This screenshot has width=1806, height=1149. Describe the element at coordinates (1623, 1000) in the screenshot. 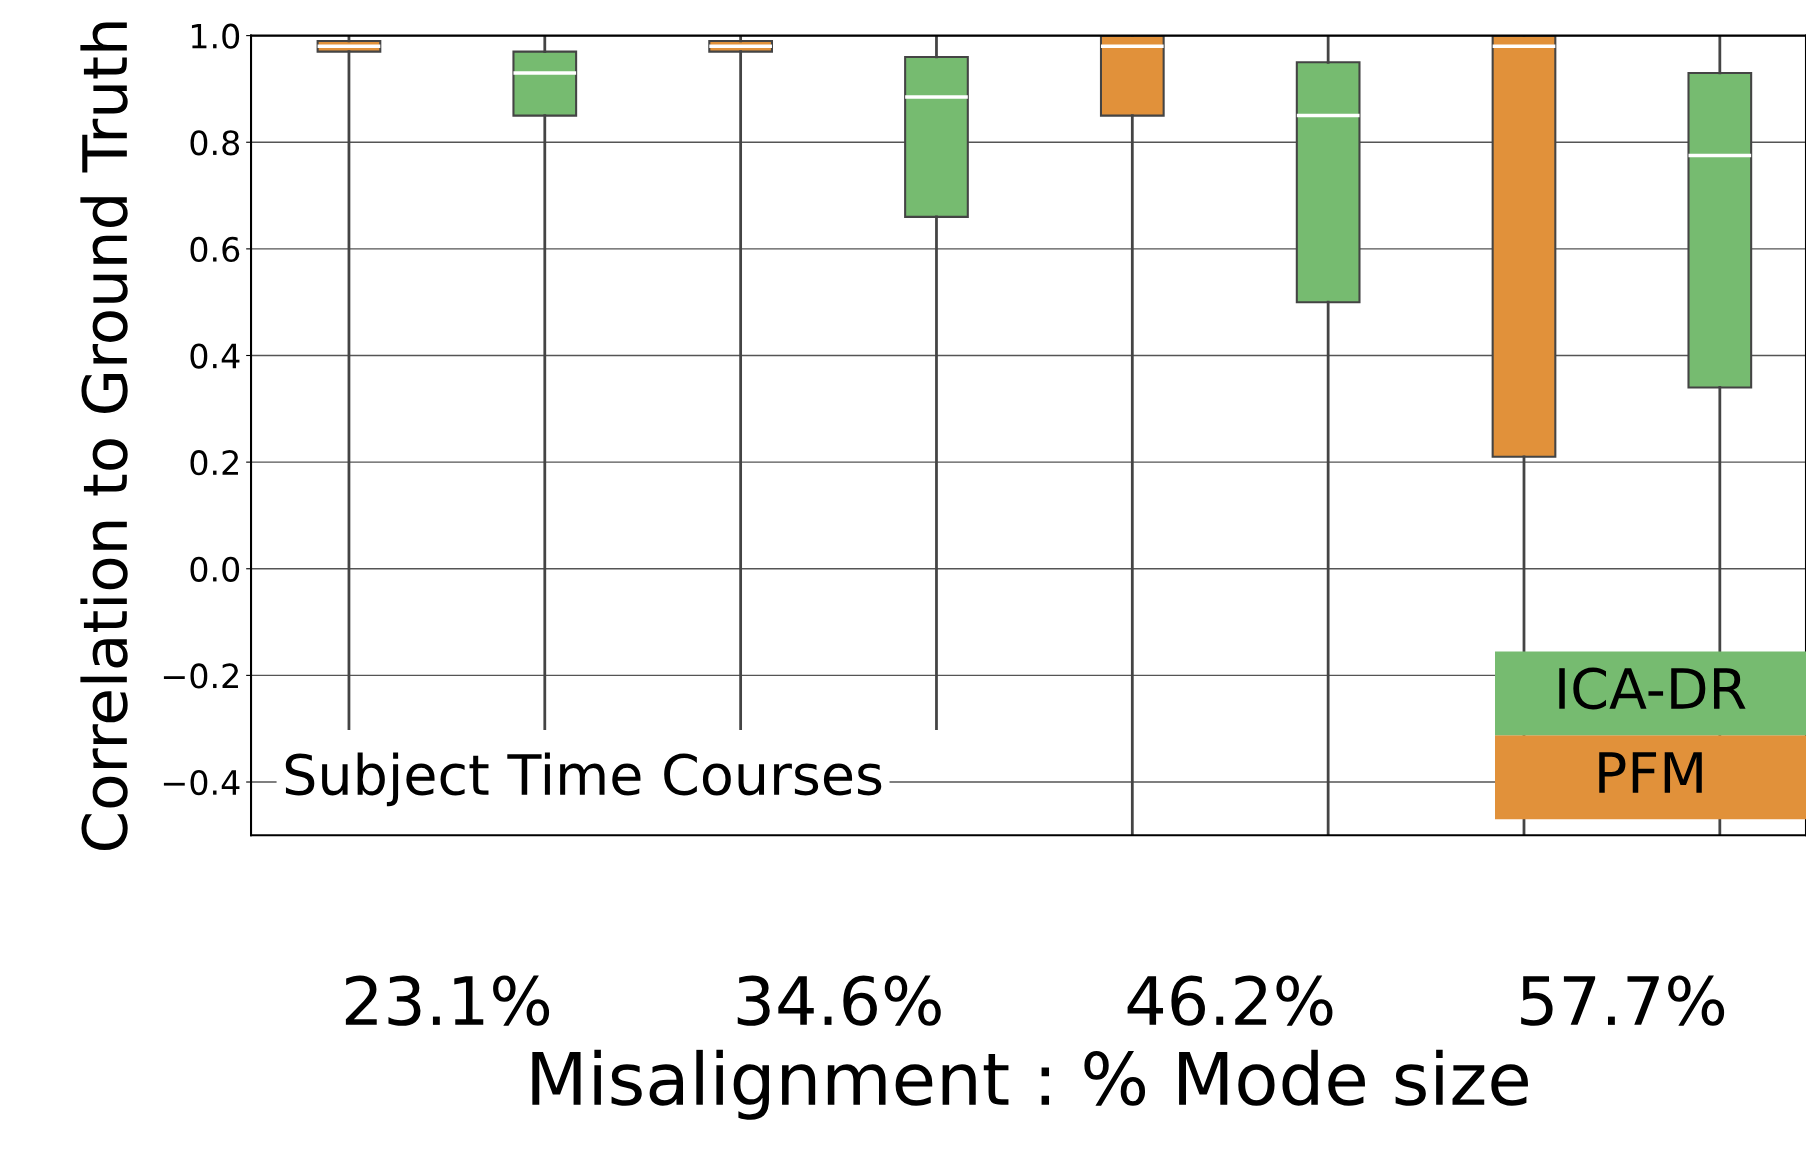

I see `x-tick-label: 57.7%` at that location.